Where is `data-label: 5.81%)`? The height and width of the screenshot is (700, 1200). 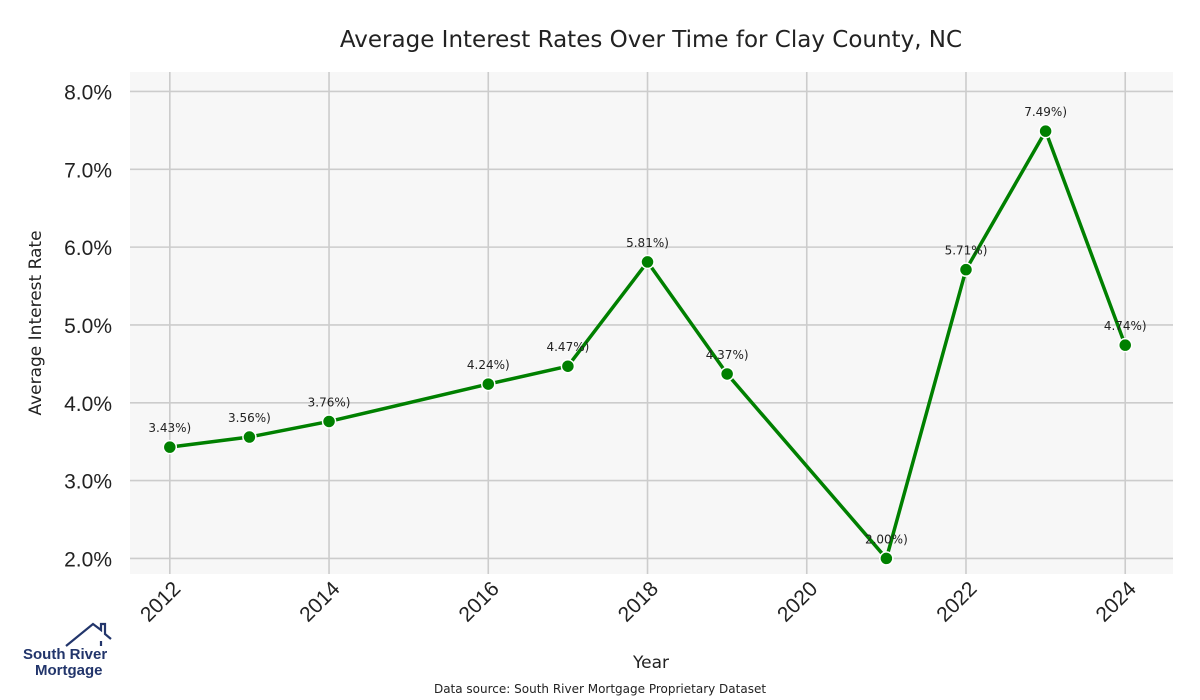 data-label: 5.81%) is located at coordinates (647, 243).